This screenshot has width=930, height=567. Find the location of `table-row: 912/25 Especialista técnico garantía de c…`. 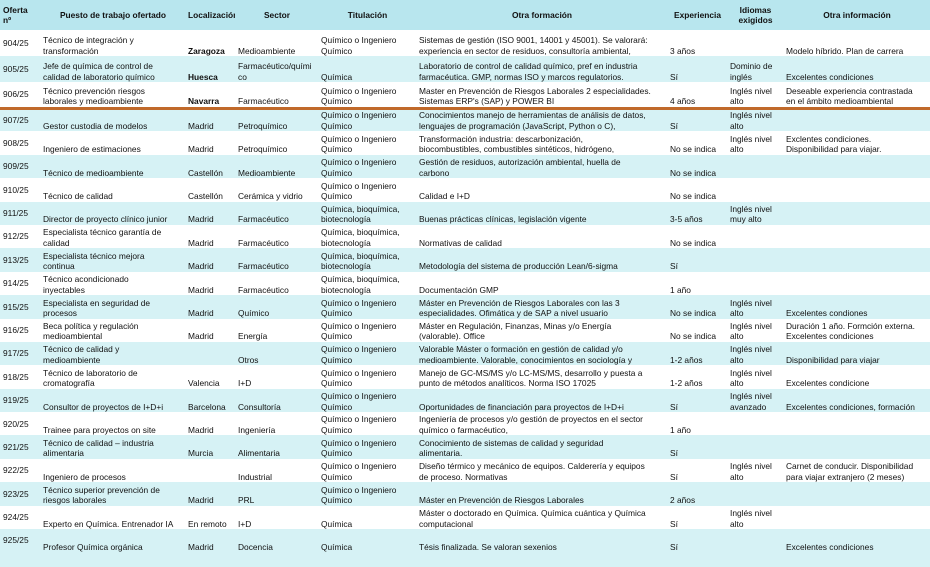

table-row: 912/25 Especialista técnico garantía de c… is located at coordinates (465, 236).